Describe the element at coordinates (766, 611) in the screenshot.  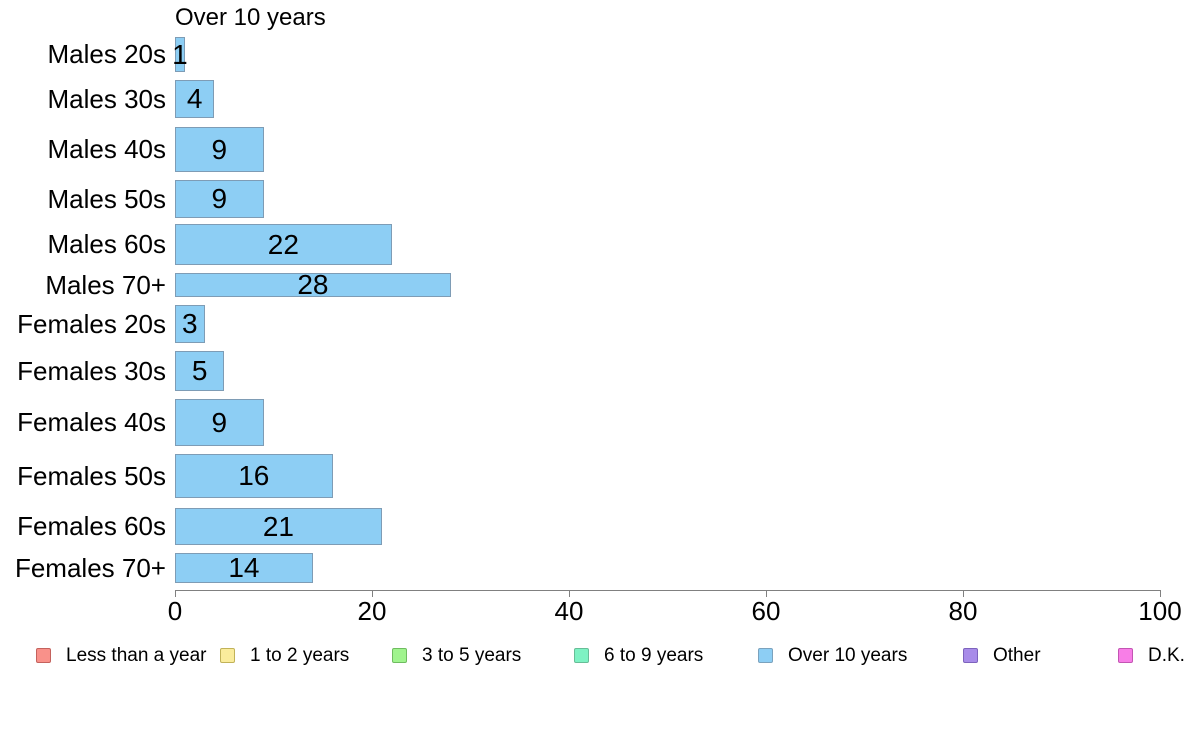
I see `x-axis-tick-label: 60` at that location.